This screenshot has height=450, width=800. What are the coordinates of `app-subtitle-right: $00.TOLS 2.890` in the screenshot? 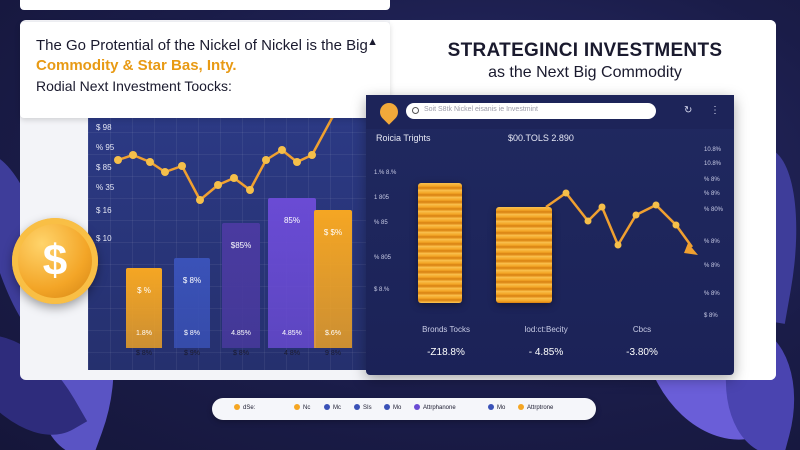 It's located at (541, 138).